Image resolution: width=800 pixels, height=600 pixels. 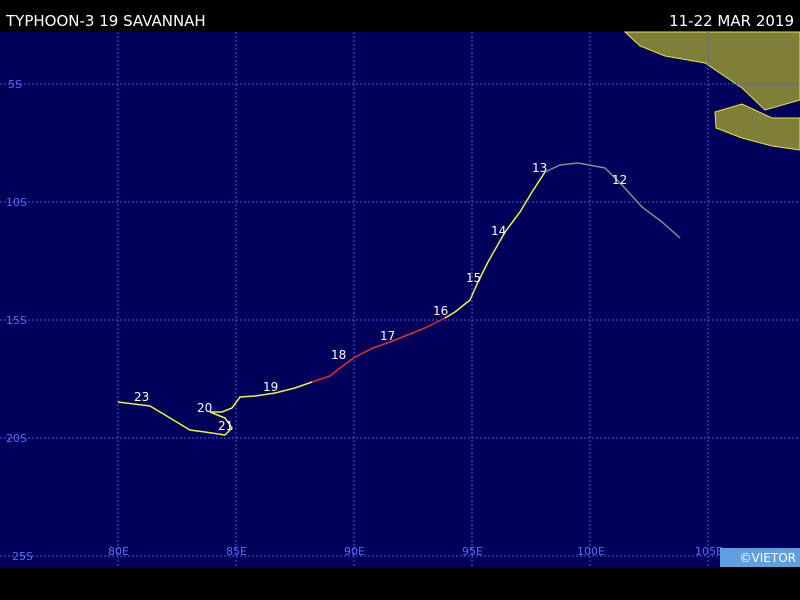 I want to click on date: 11-22 MAR 2019, so click(x=731, y=21).